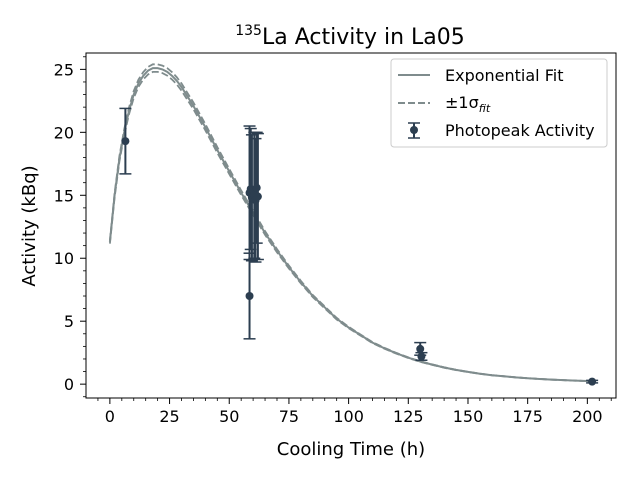 Image resolution: width=640 pixels, height=480 pixels. I want to click on y-axis-label: Activity (kBq), so click(29, 225).